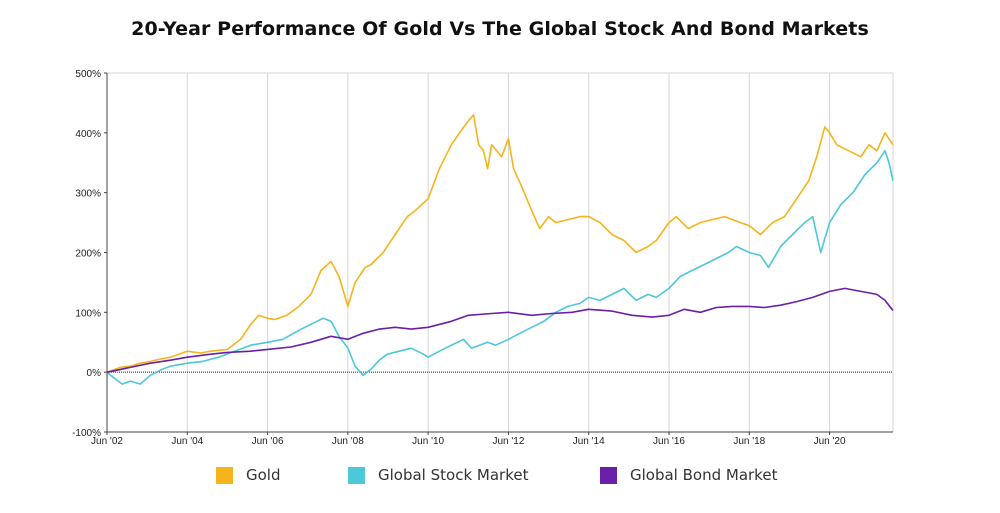 Image resolution: width=1000 pixels, height=513 pixels. I want to click on y-tick-label: -100%, so click(86, 433).